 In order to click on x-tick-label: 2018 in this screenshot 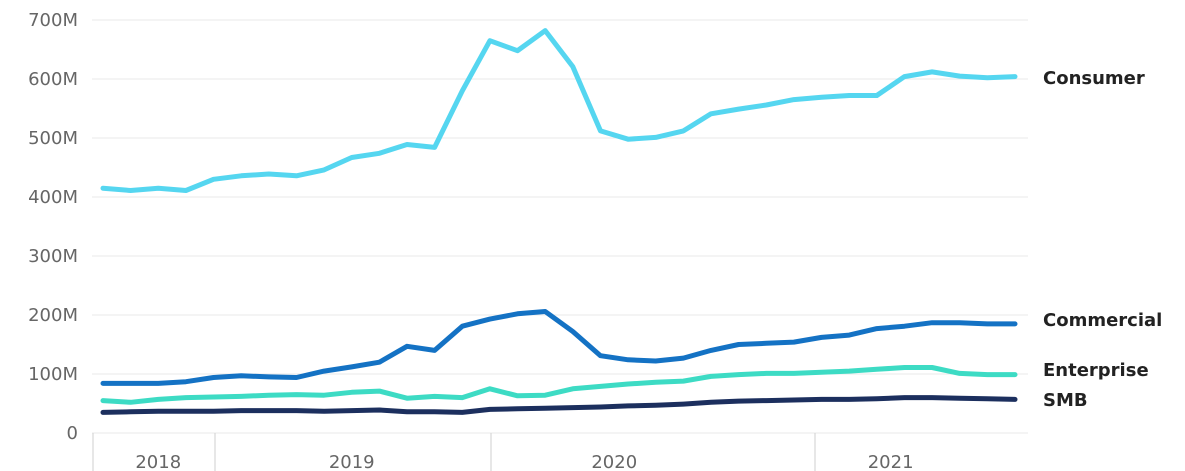, I will do `click(158, 461)`.